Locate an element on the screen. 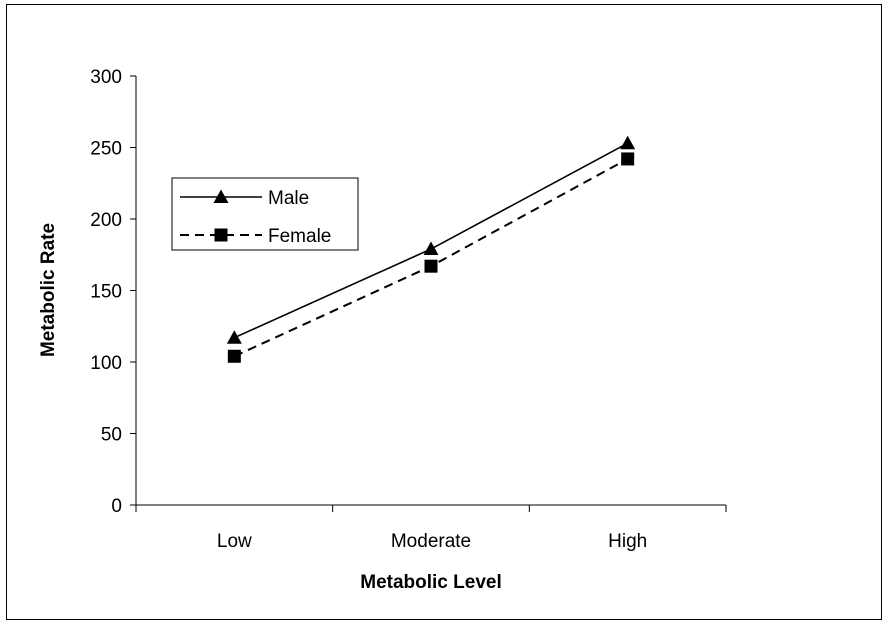 This screenshot has height=624, width=888. x-tick-label: High is located at coordinates (627, 541).